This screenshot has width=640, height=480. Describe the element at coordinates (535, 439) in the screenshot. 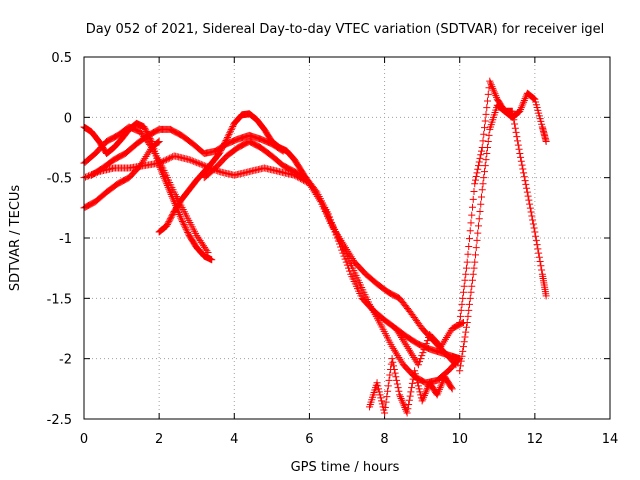

I see `x-tick-label: 12` at that location.